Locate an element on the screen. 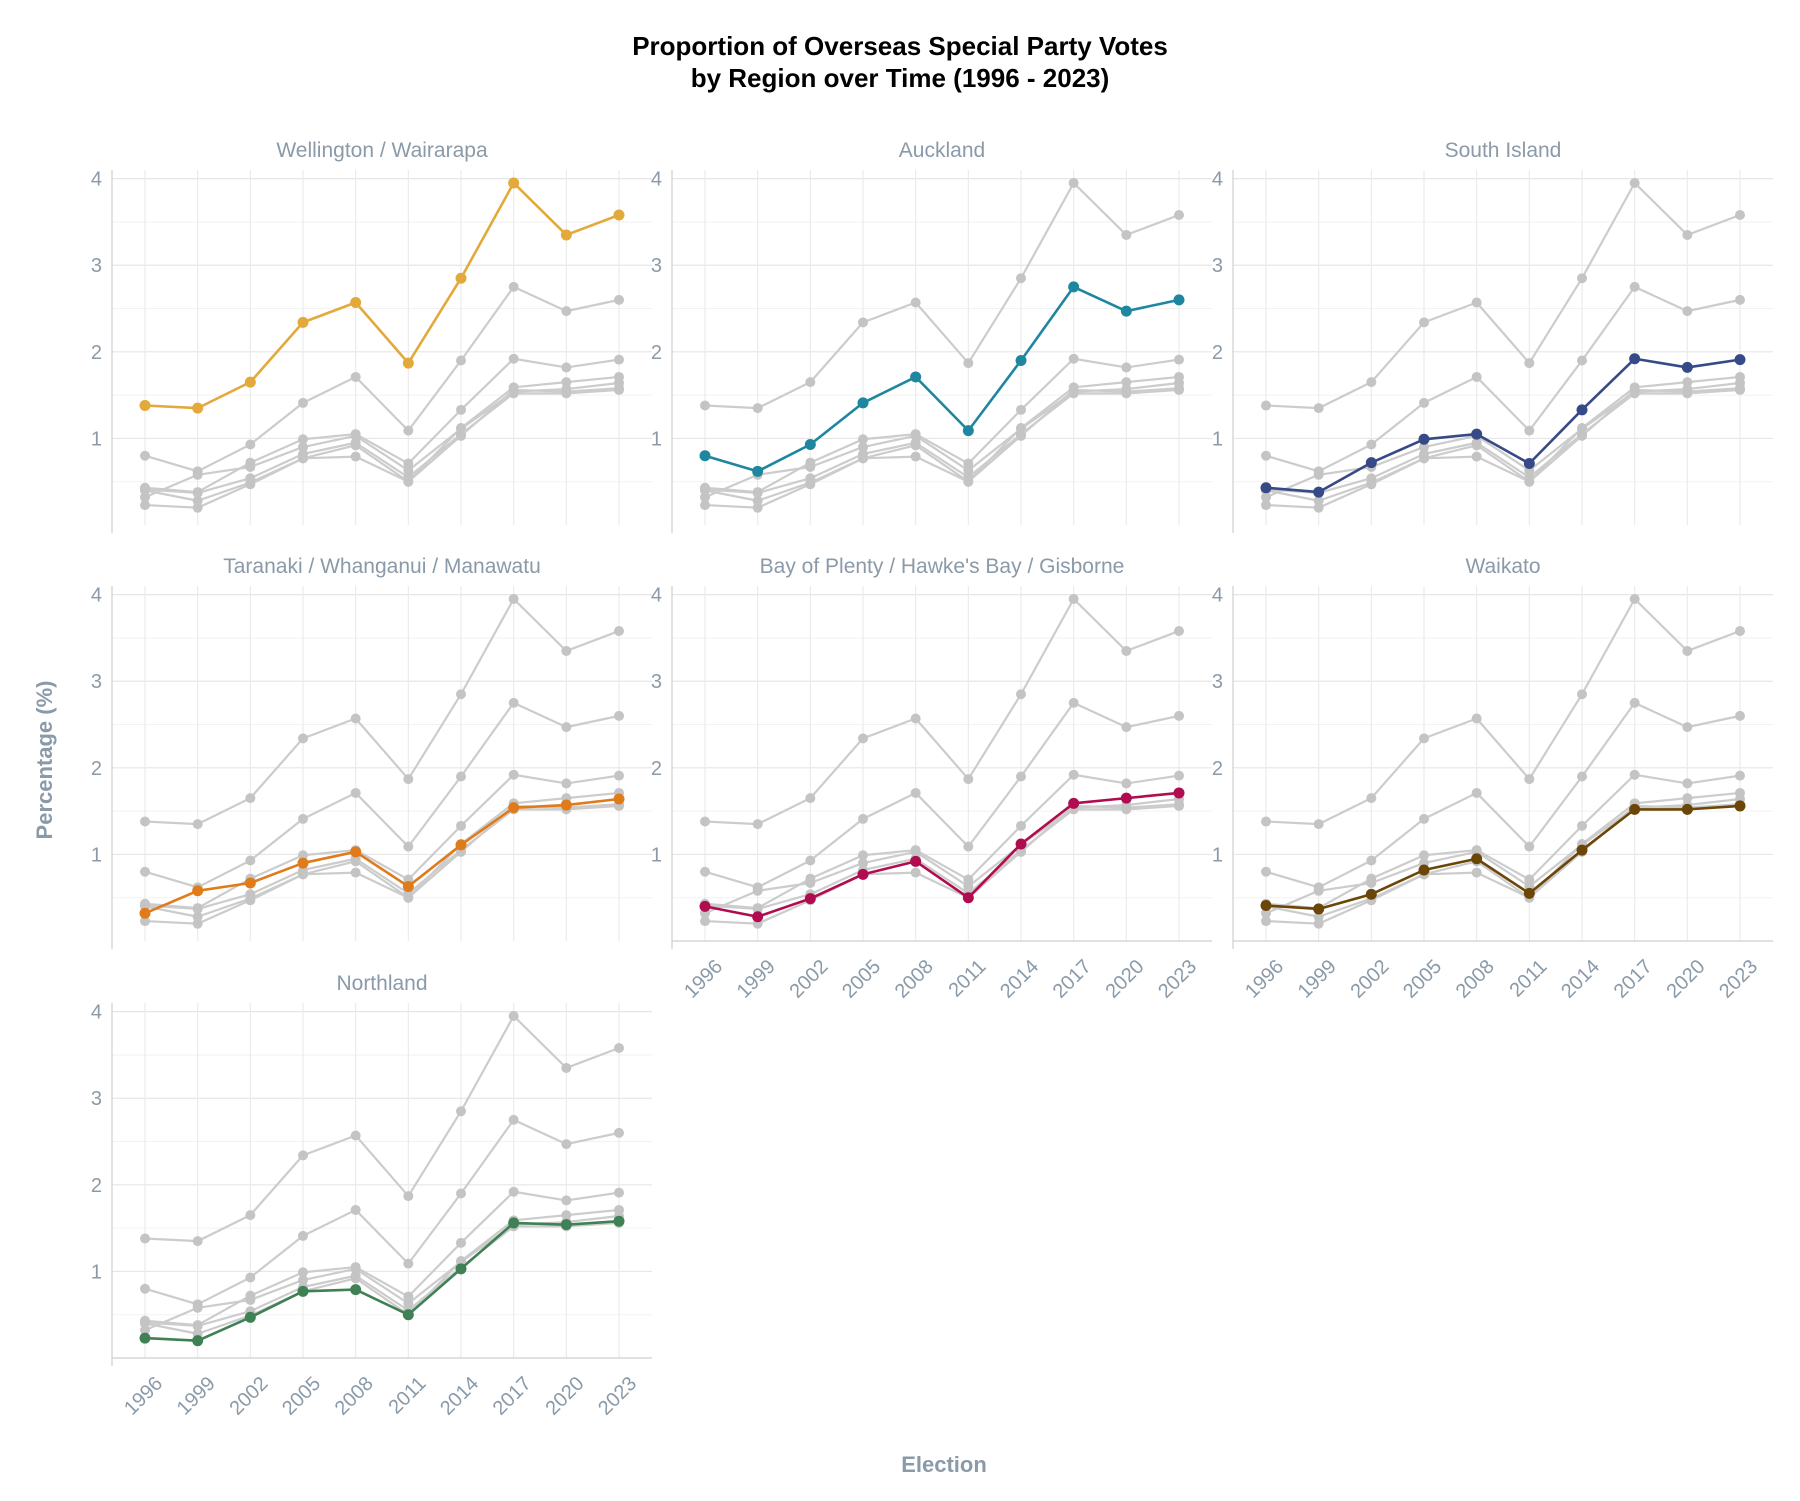 This screenshot has height=1501, width=1800. background-series-line-waikato is located at coordinates (382, 441).